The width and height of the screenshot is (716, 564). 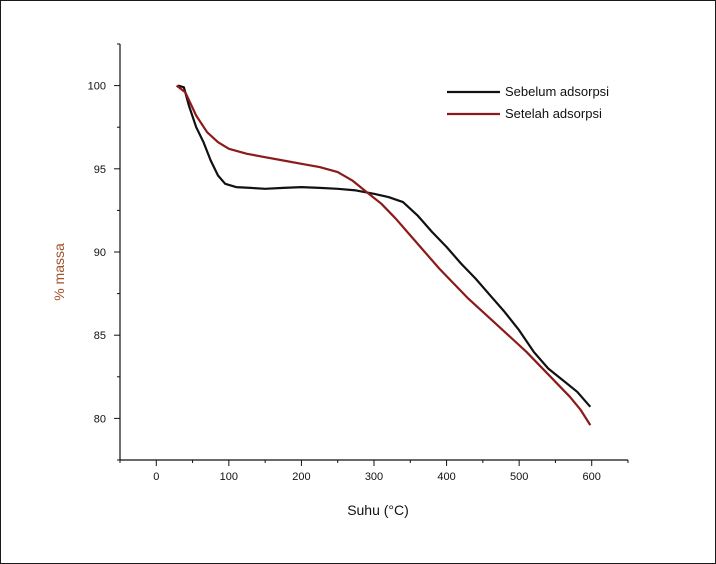 What do you see at coordinates (446, 477) in the screenshot?
I see `x-tick-label: 400` at bounding box center [446, 477].